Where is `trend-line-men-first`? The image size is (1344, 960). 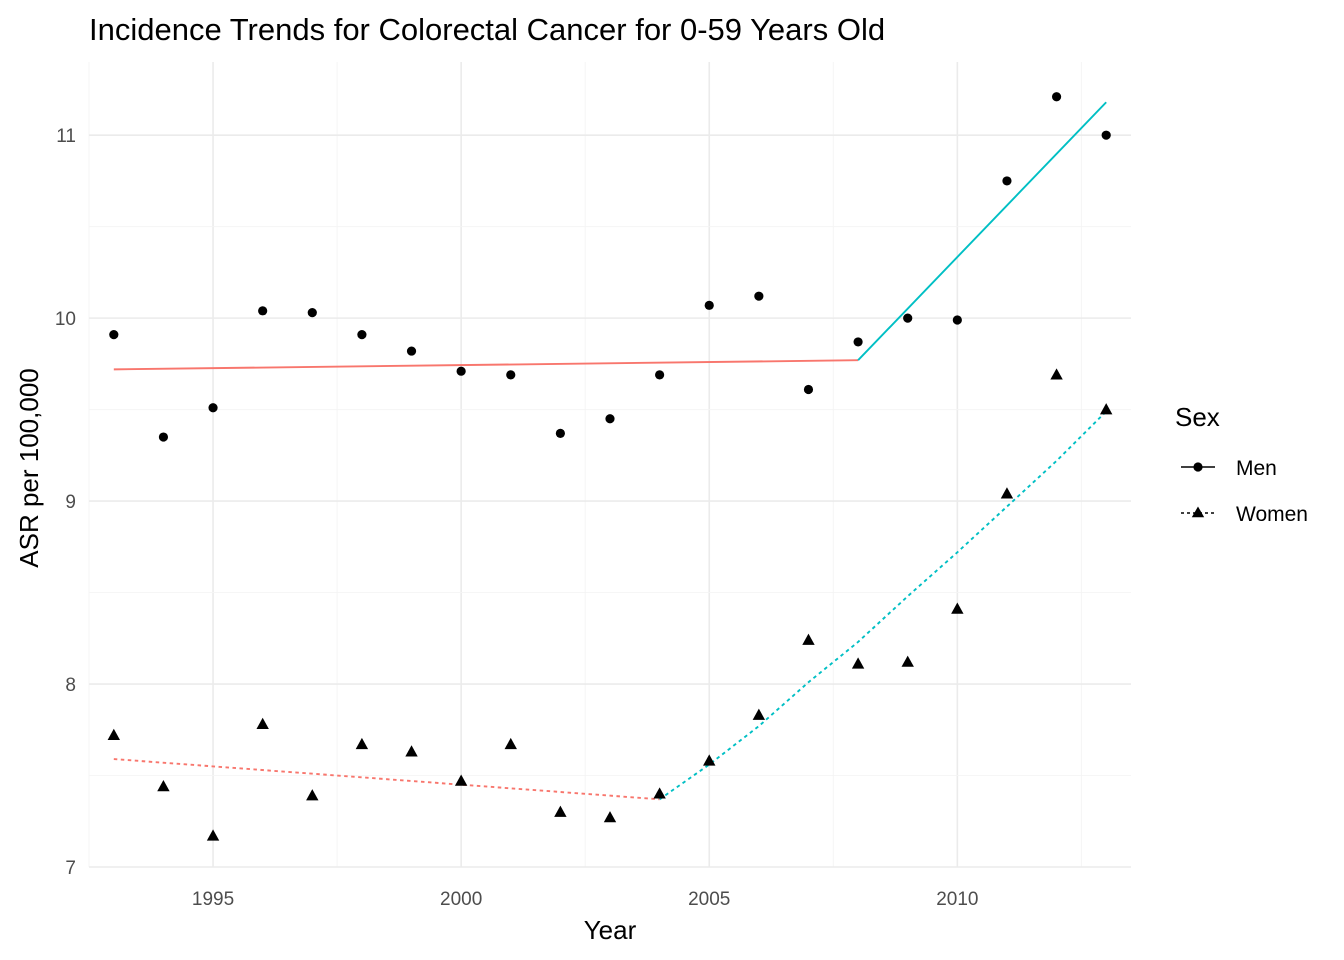
trend-line-men-first is located at coordinates (486, 365).